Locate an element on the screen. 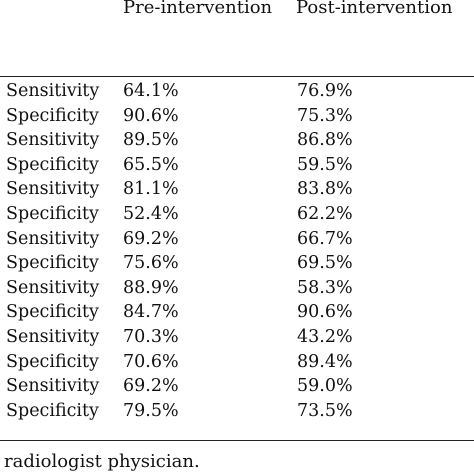  table-row: Specificity 84.7% 90.6% is located at coordinates (237, 312).